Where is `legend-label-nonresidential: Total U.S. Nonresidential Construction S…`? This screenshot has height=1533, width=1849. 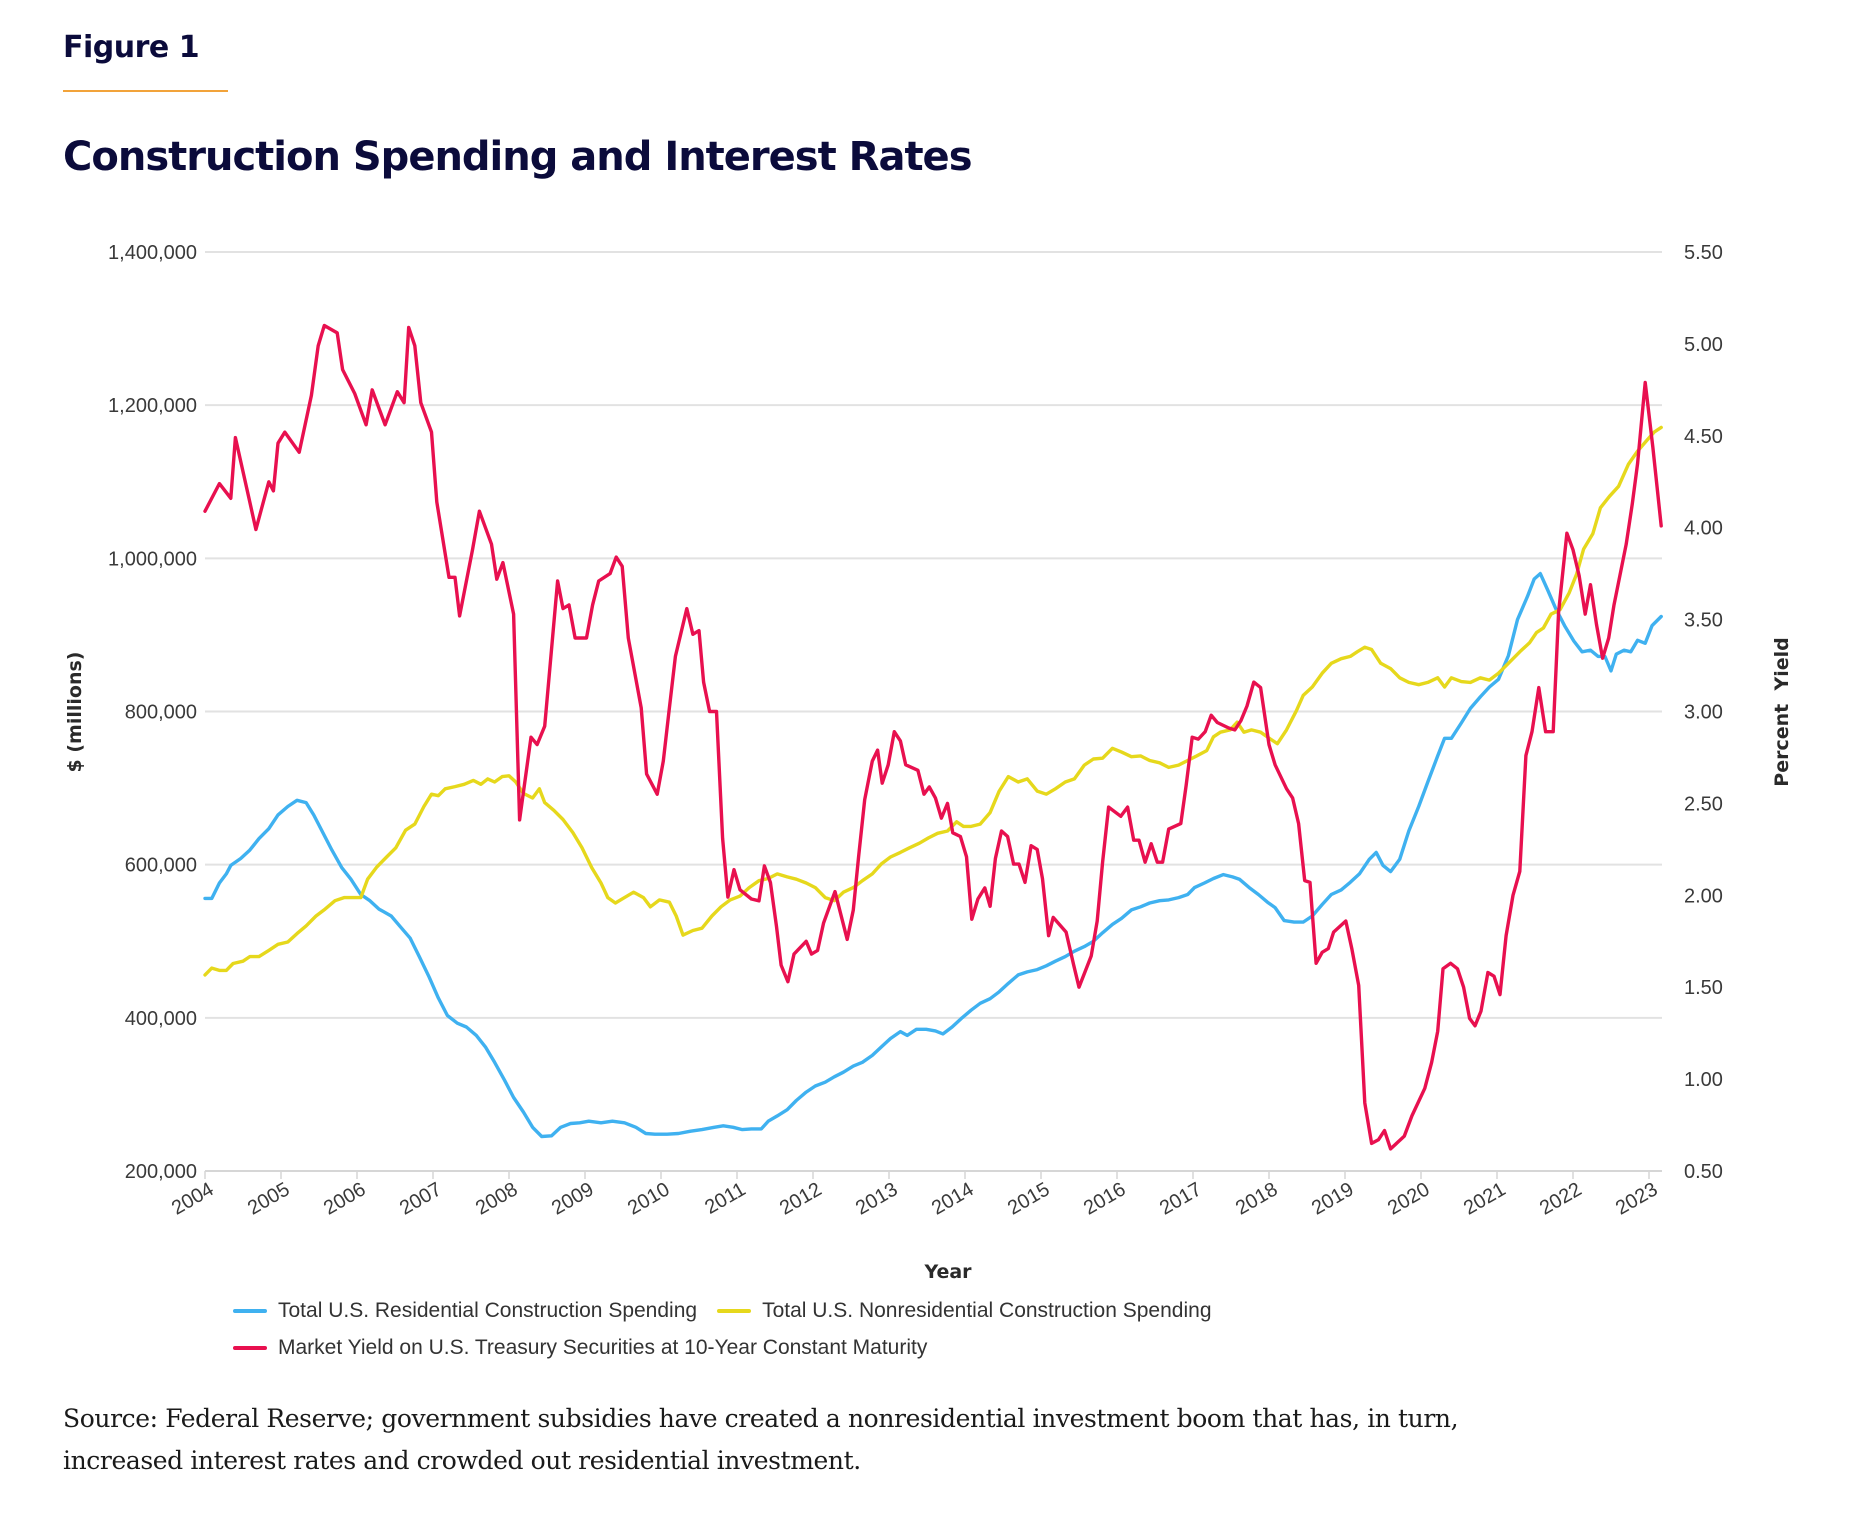 legend-label-nonresidential: Total U.S. Nonresidential Construction S… is located at coordinates (987, 1310).